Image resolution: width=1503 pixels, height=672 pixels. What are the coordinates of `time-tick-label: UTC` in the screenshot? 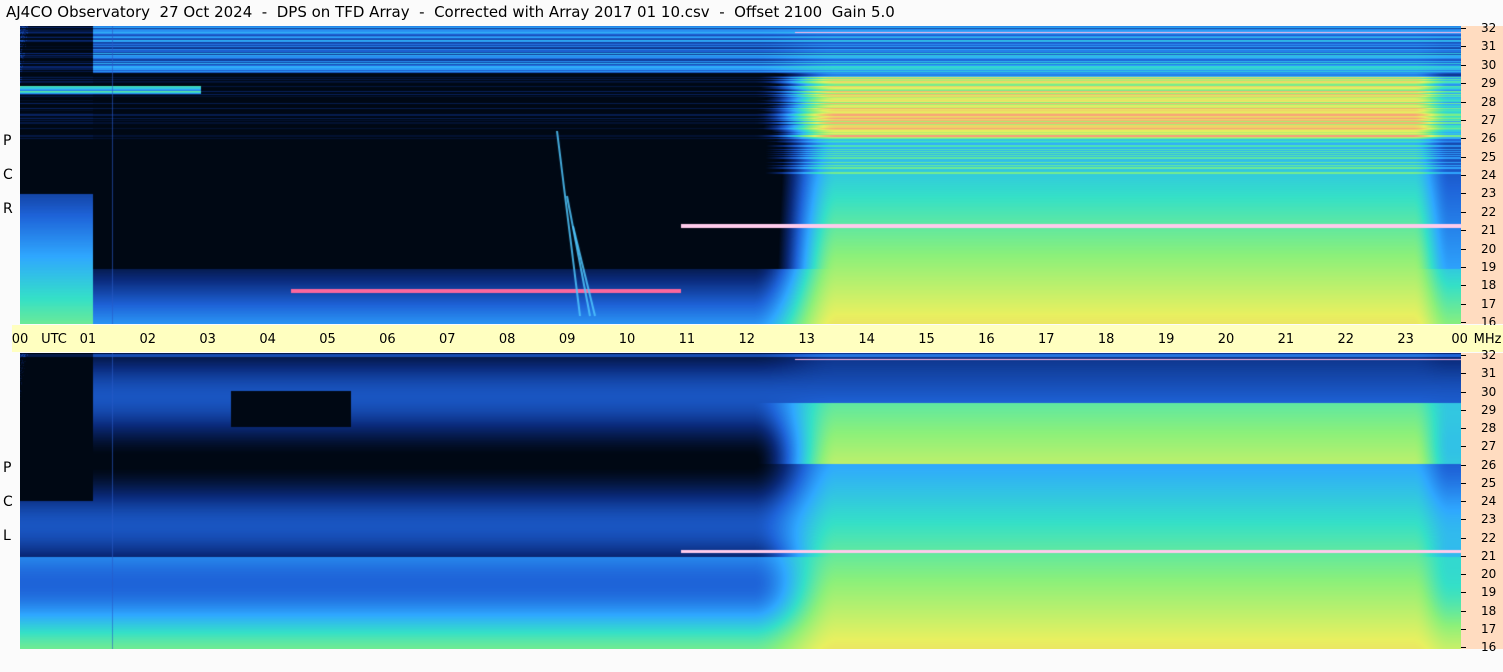 It's located at (54, 339).